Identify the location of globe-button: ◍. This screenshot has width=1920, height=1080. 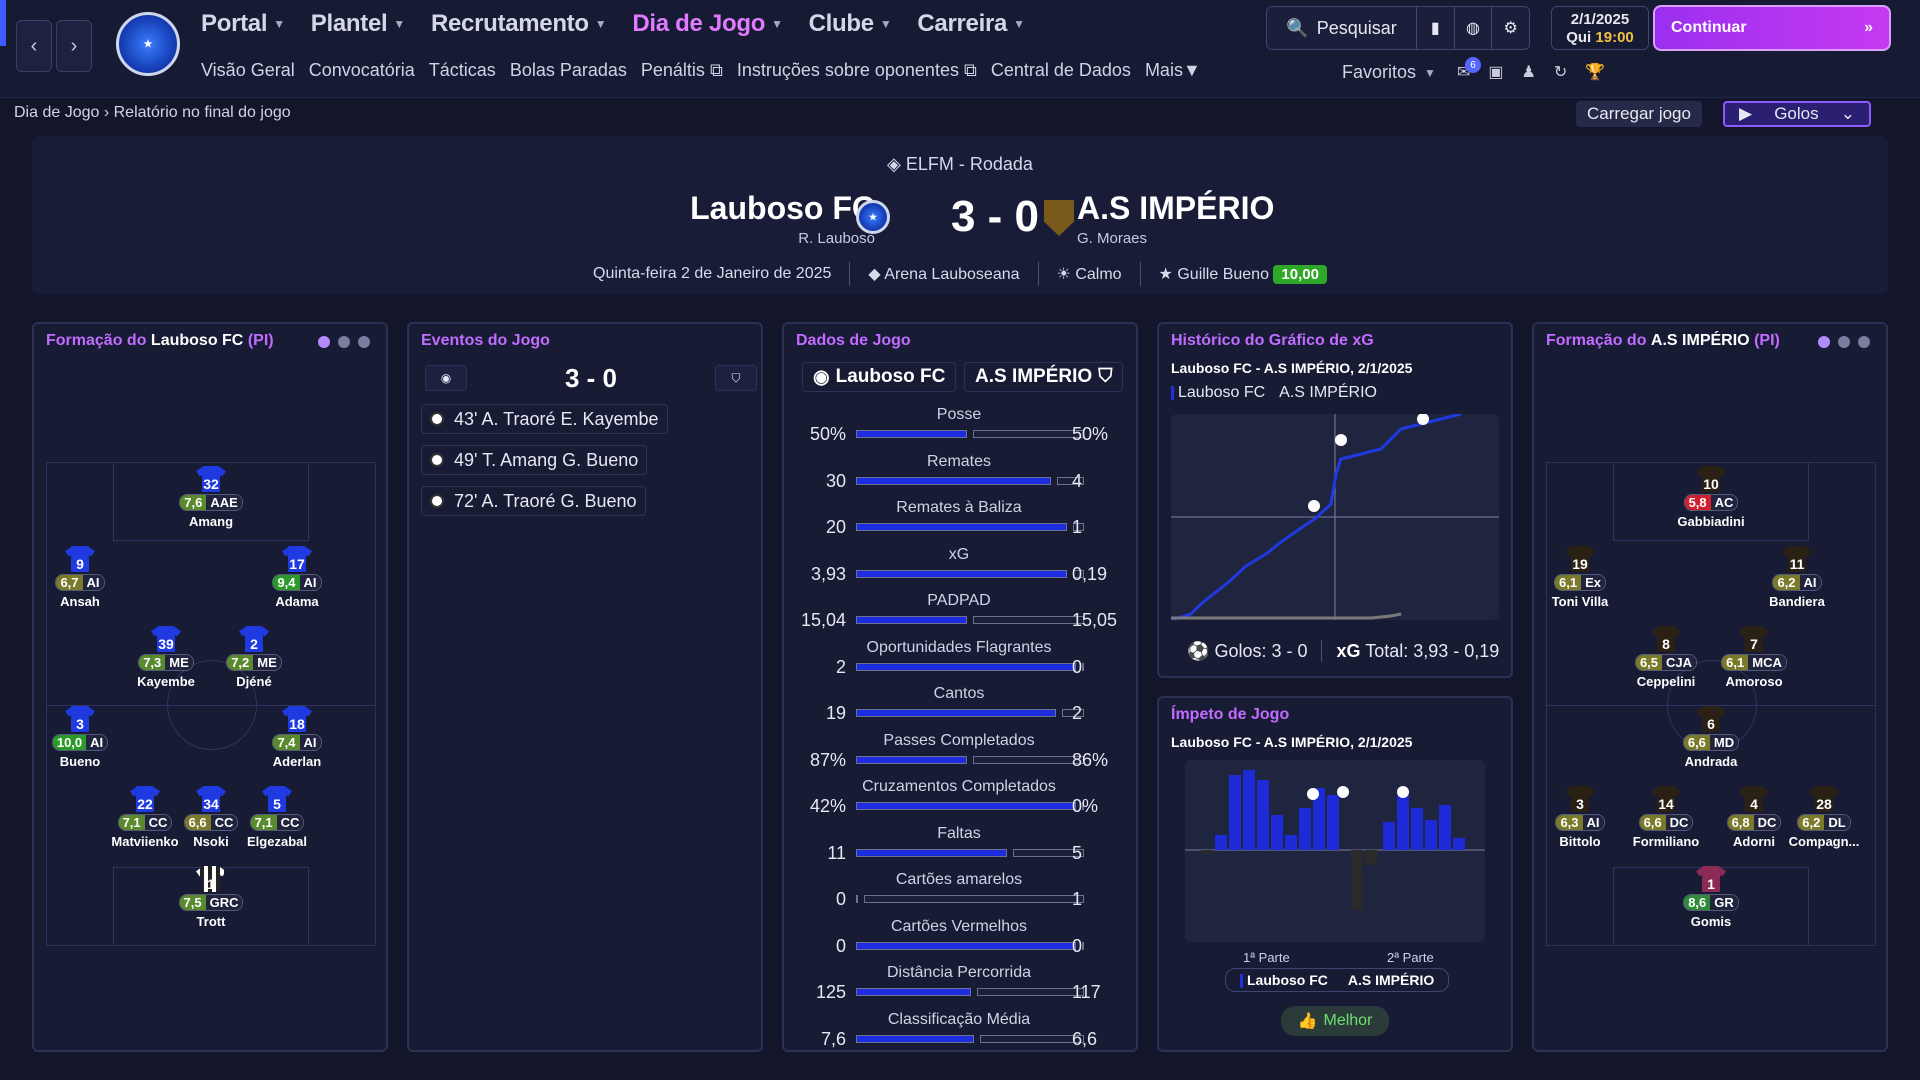
(1474, 28).